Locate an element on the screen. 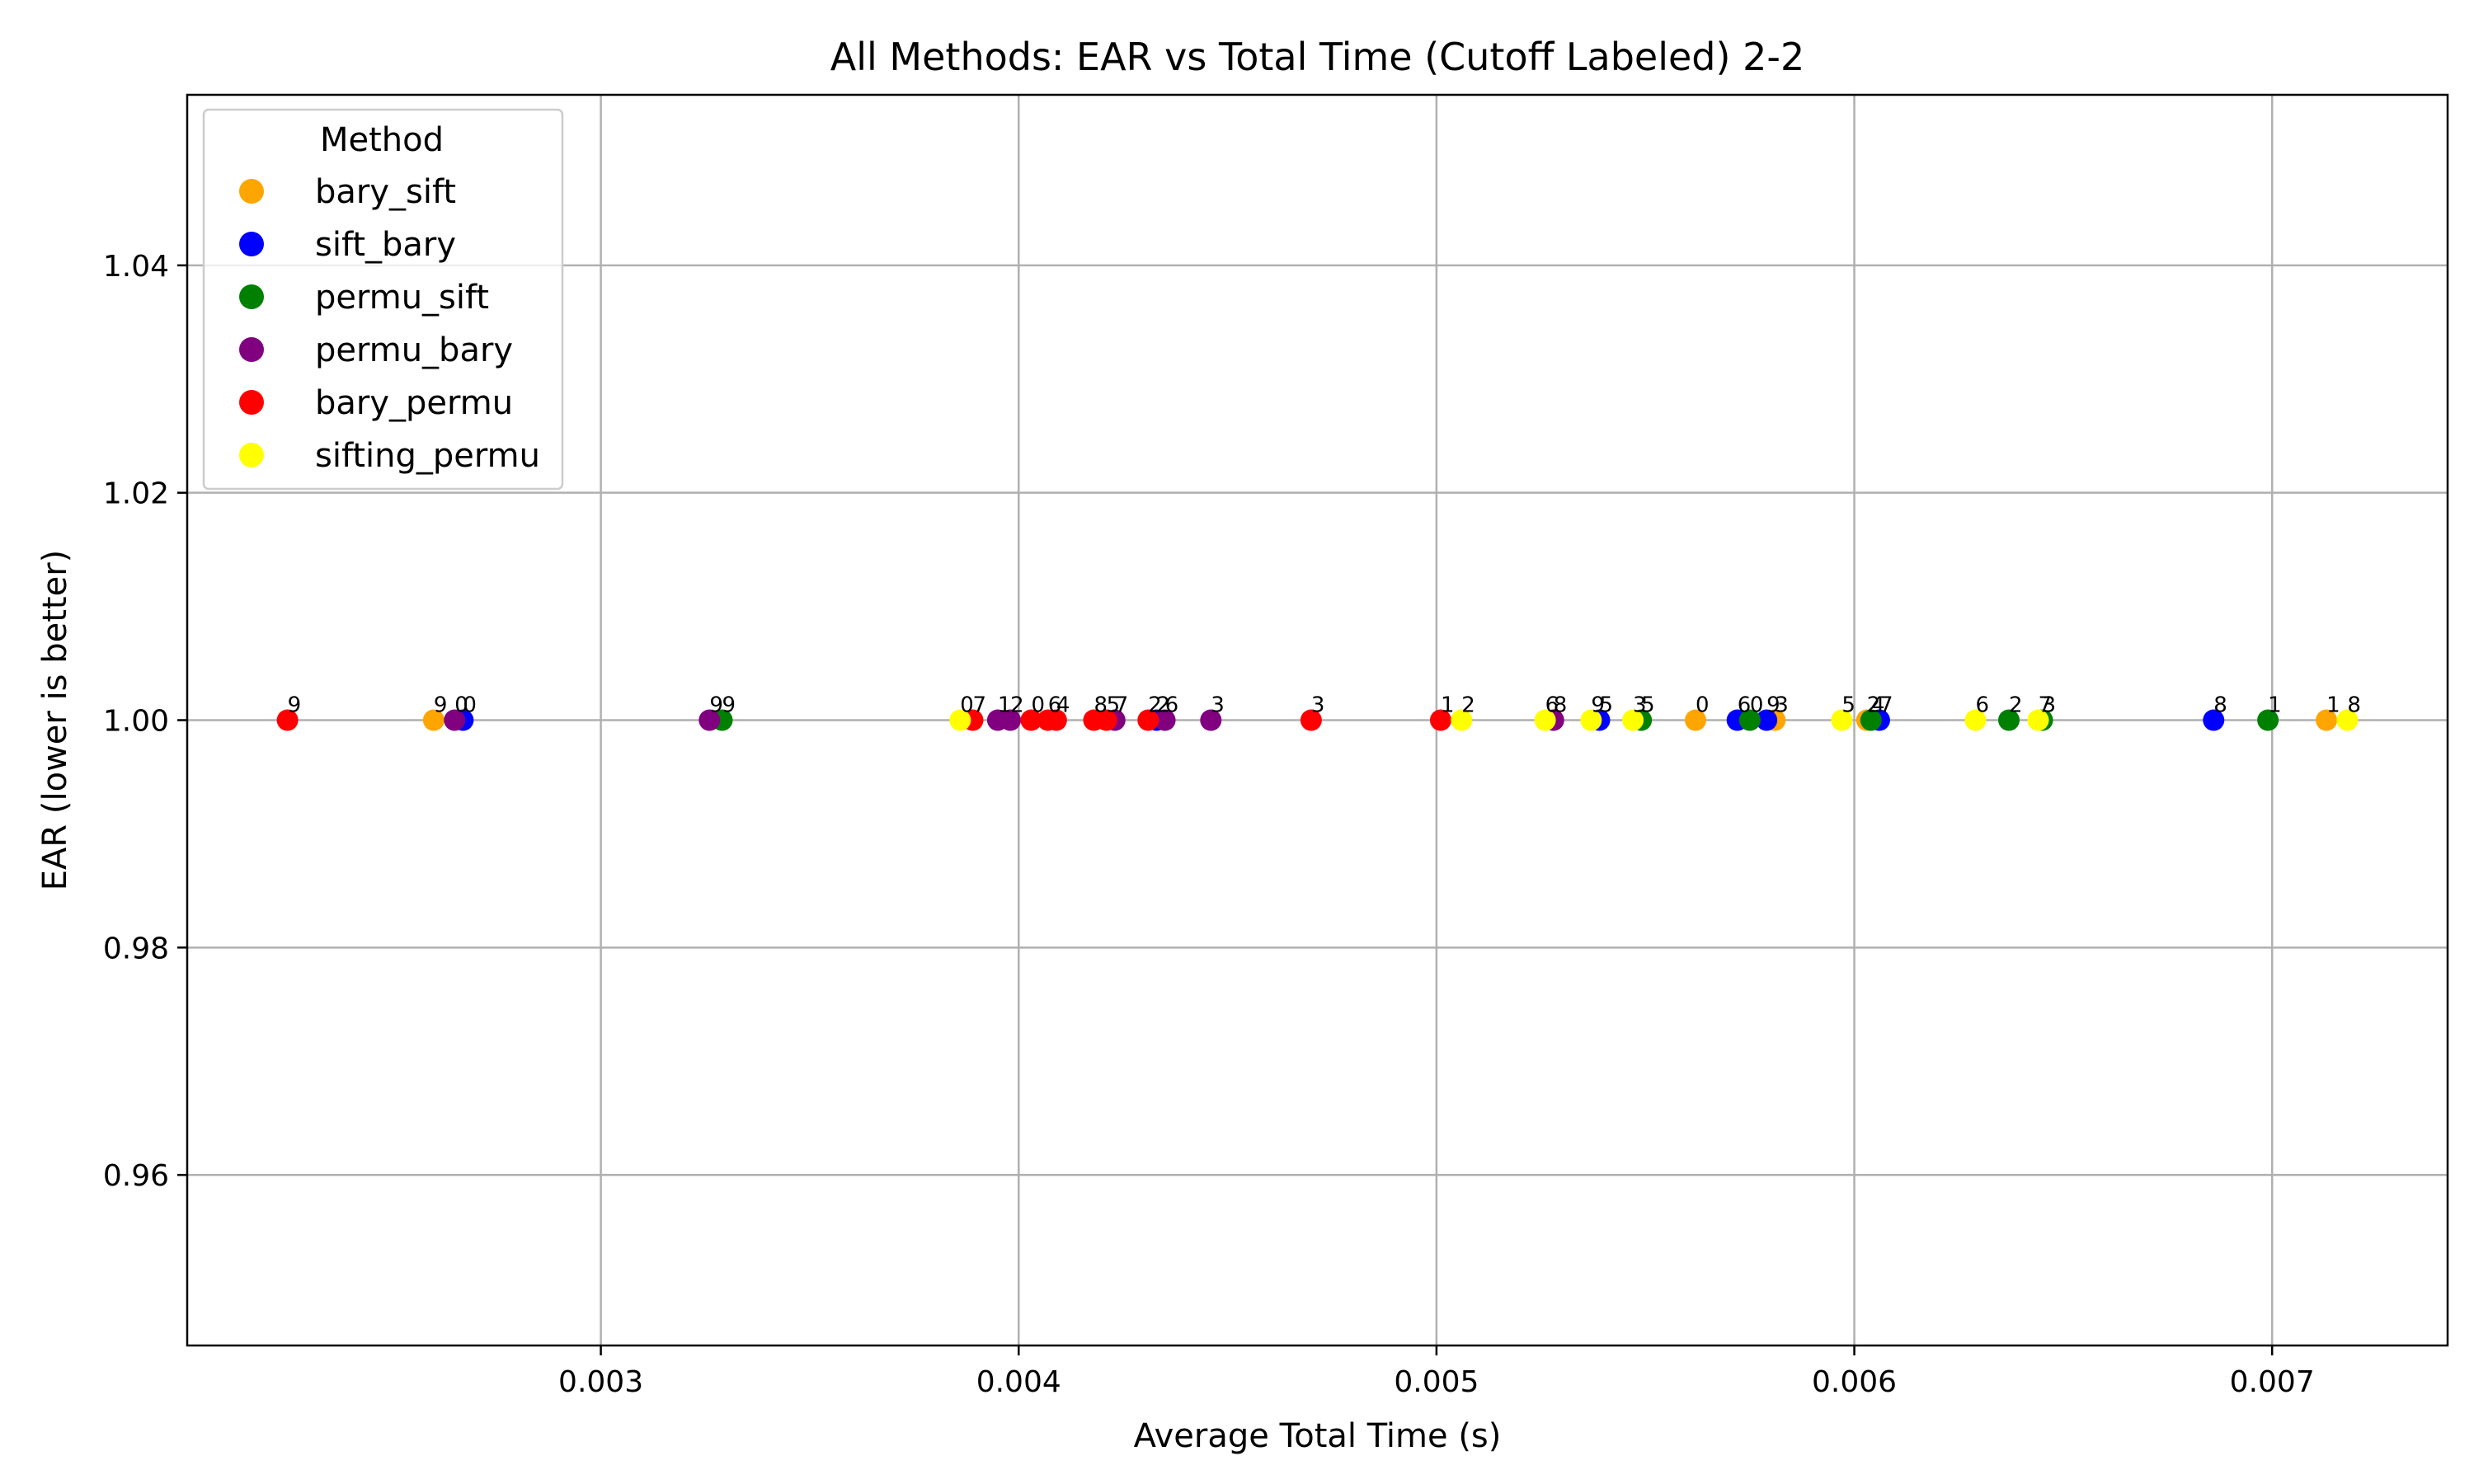  x-tick-label: 0.004 is located at coordinates (1018, 1382).